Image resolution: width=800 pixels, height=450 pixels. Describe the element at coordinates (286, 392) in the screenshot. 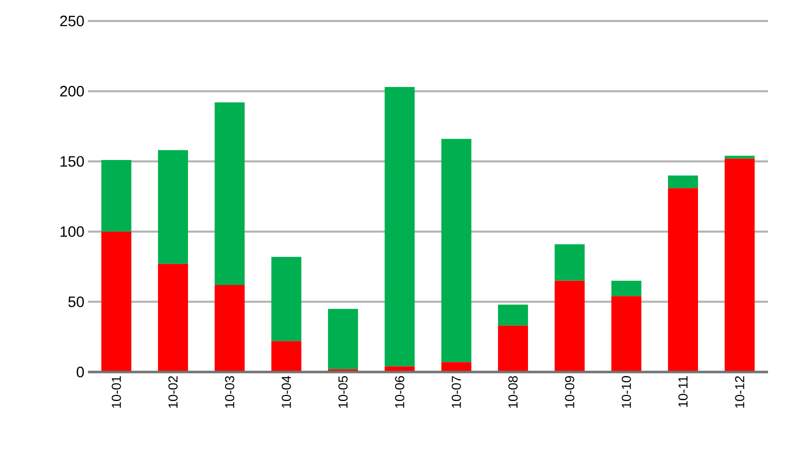

I see `x-tick-label: 10-04` at that location.